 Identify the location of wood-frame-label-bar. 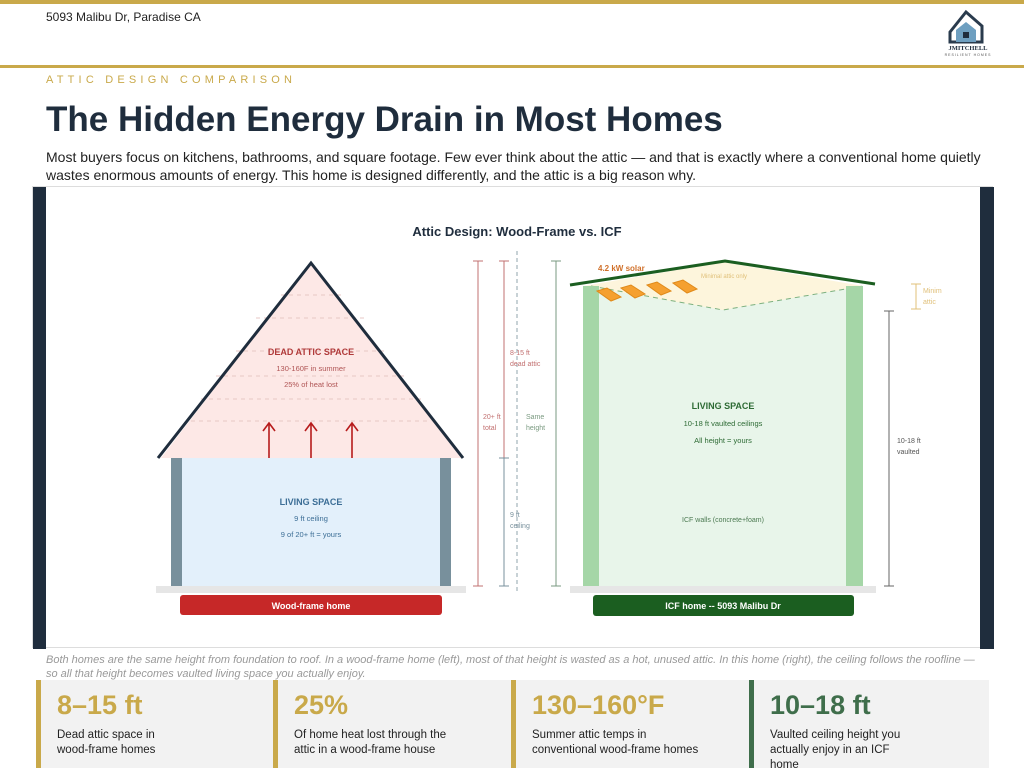
(311, 605).